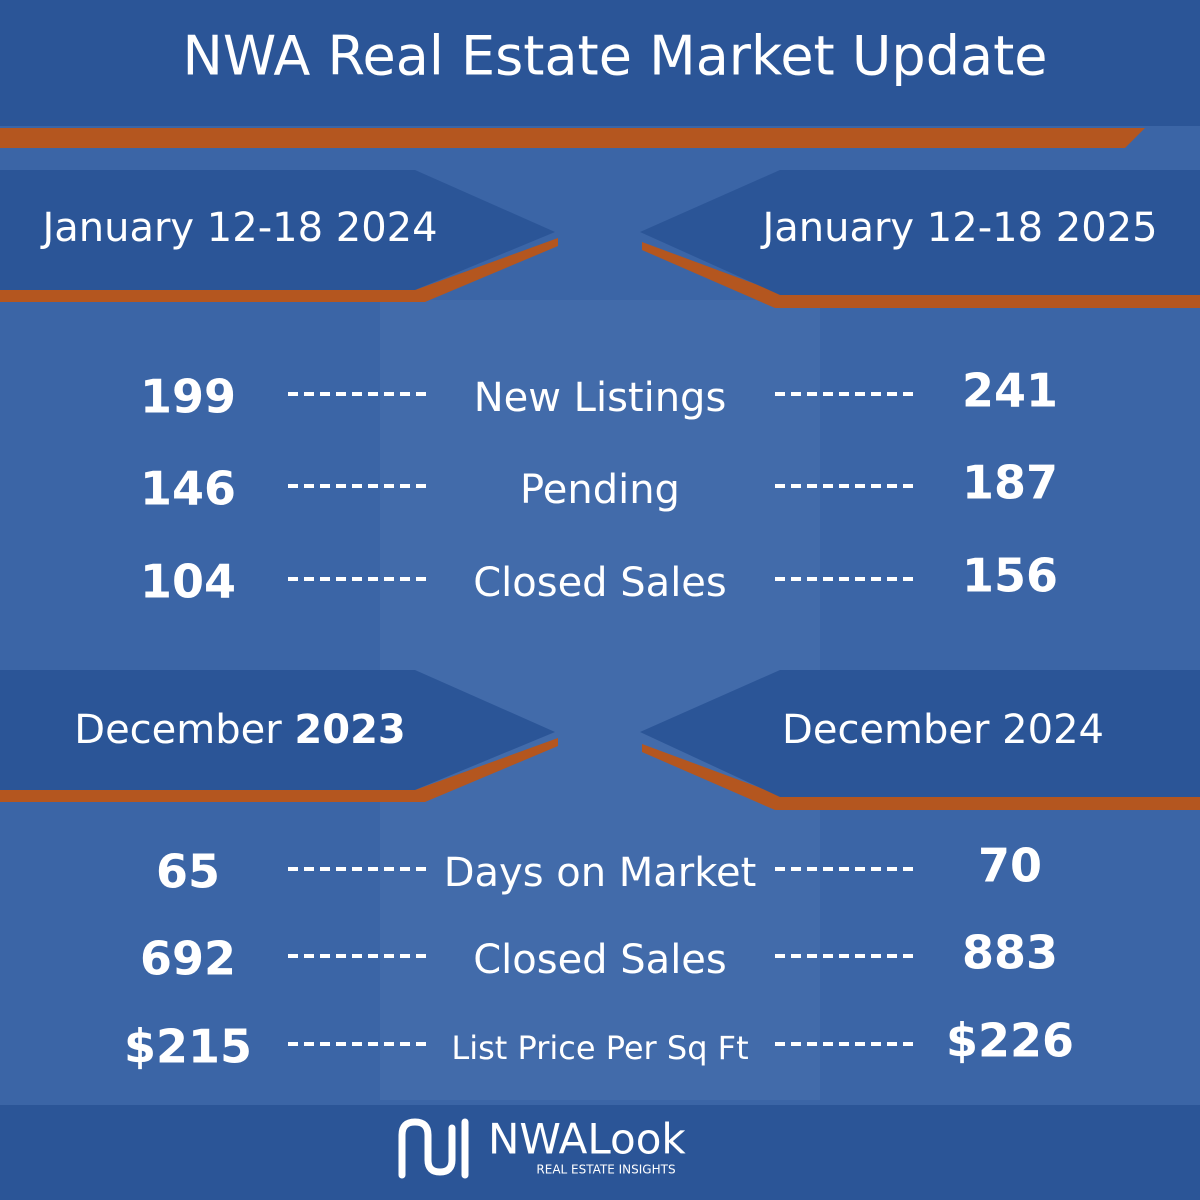 The image size is (1200, 1200). Describe the element at coordinates (587, 1139) in the screenshot. I see `brand: NWALook` at that location.